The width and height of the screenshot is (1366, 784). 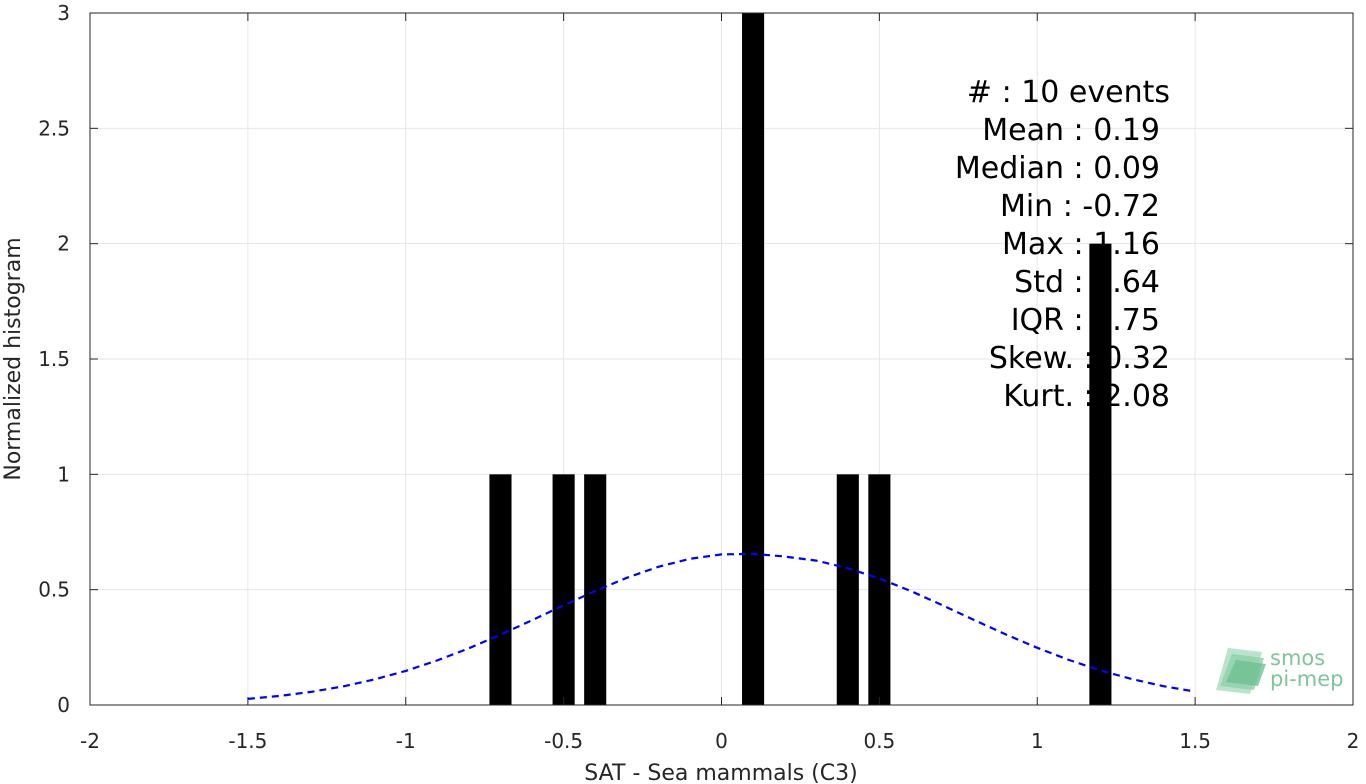 I want to click on x-axis-label: SAT - Sea mammals (C3), so click(x=720, y=772).